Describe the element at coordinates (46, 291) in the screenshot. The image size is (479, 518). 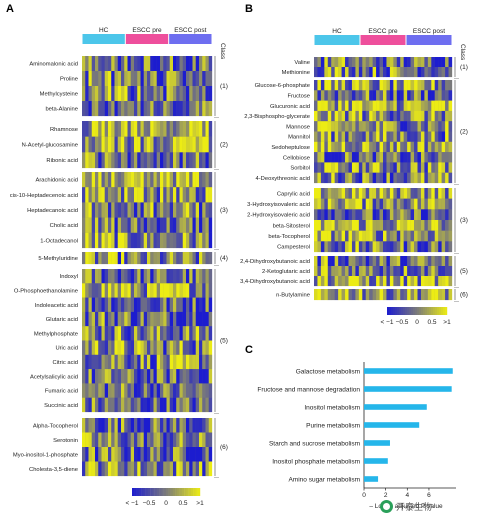
I see `row-label-o-phosphoethanolamine: O-Phosphoethanolamine` at that location.